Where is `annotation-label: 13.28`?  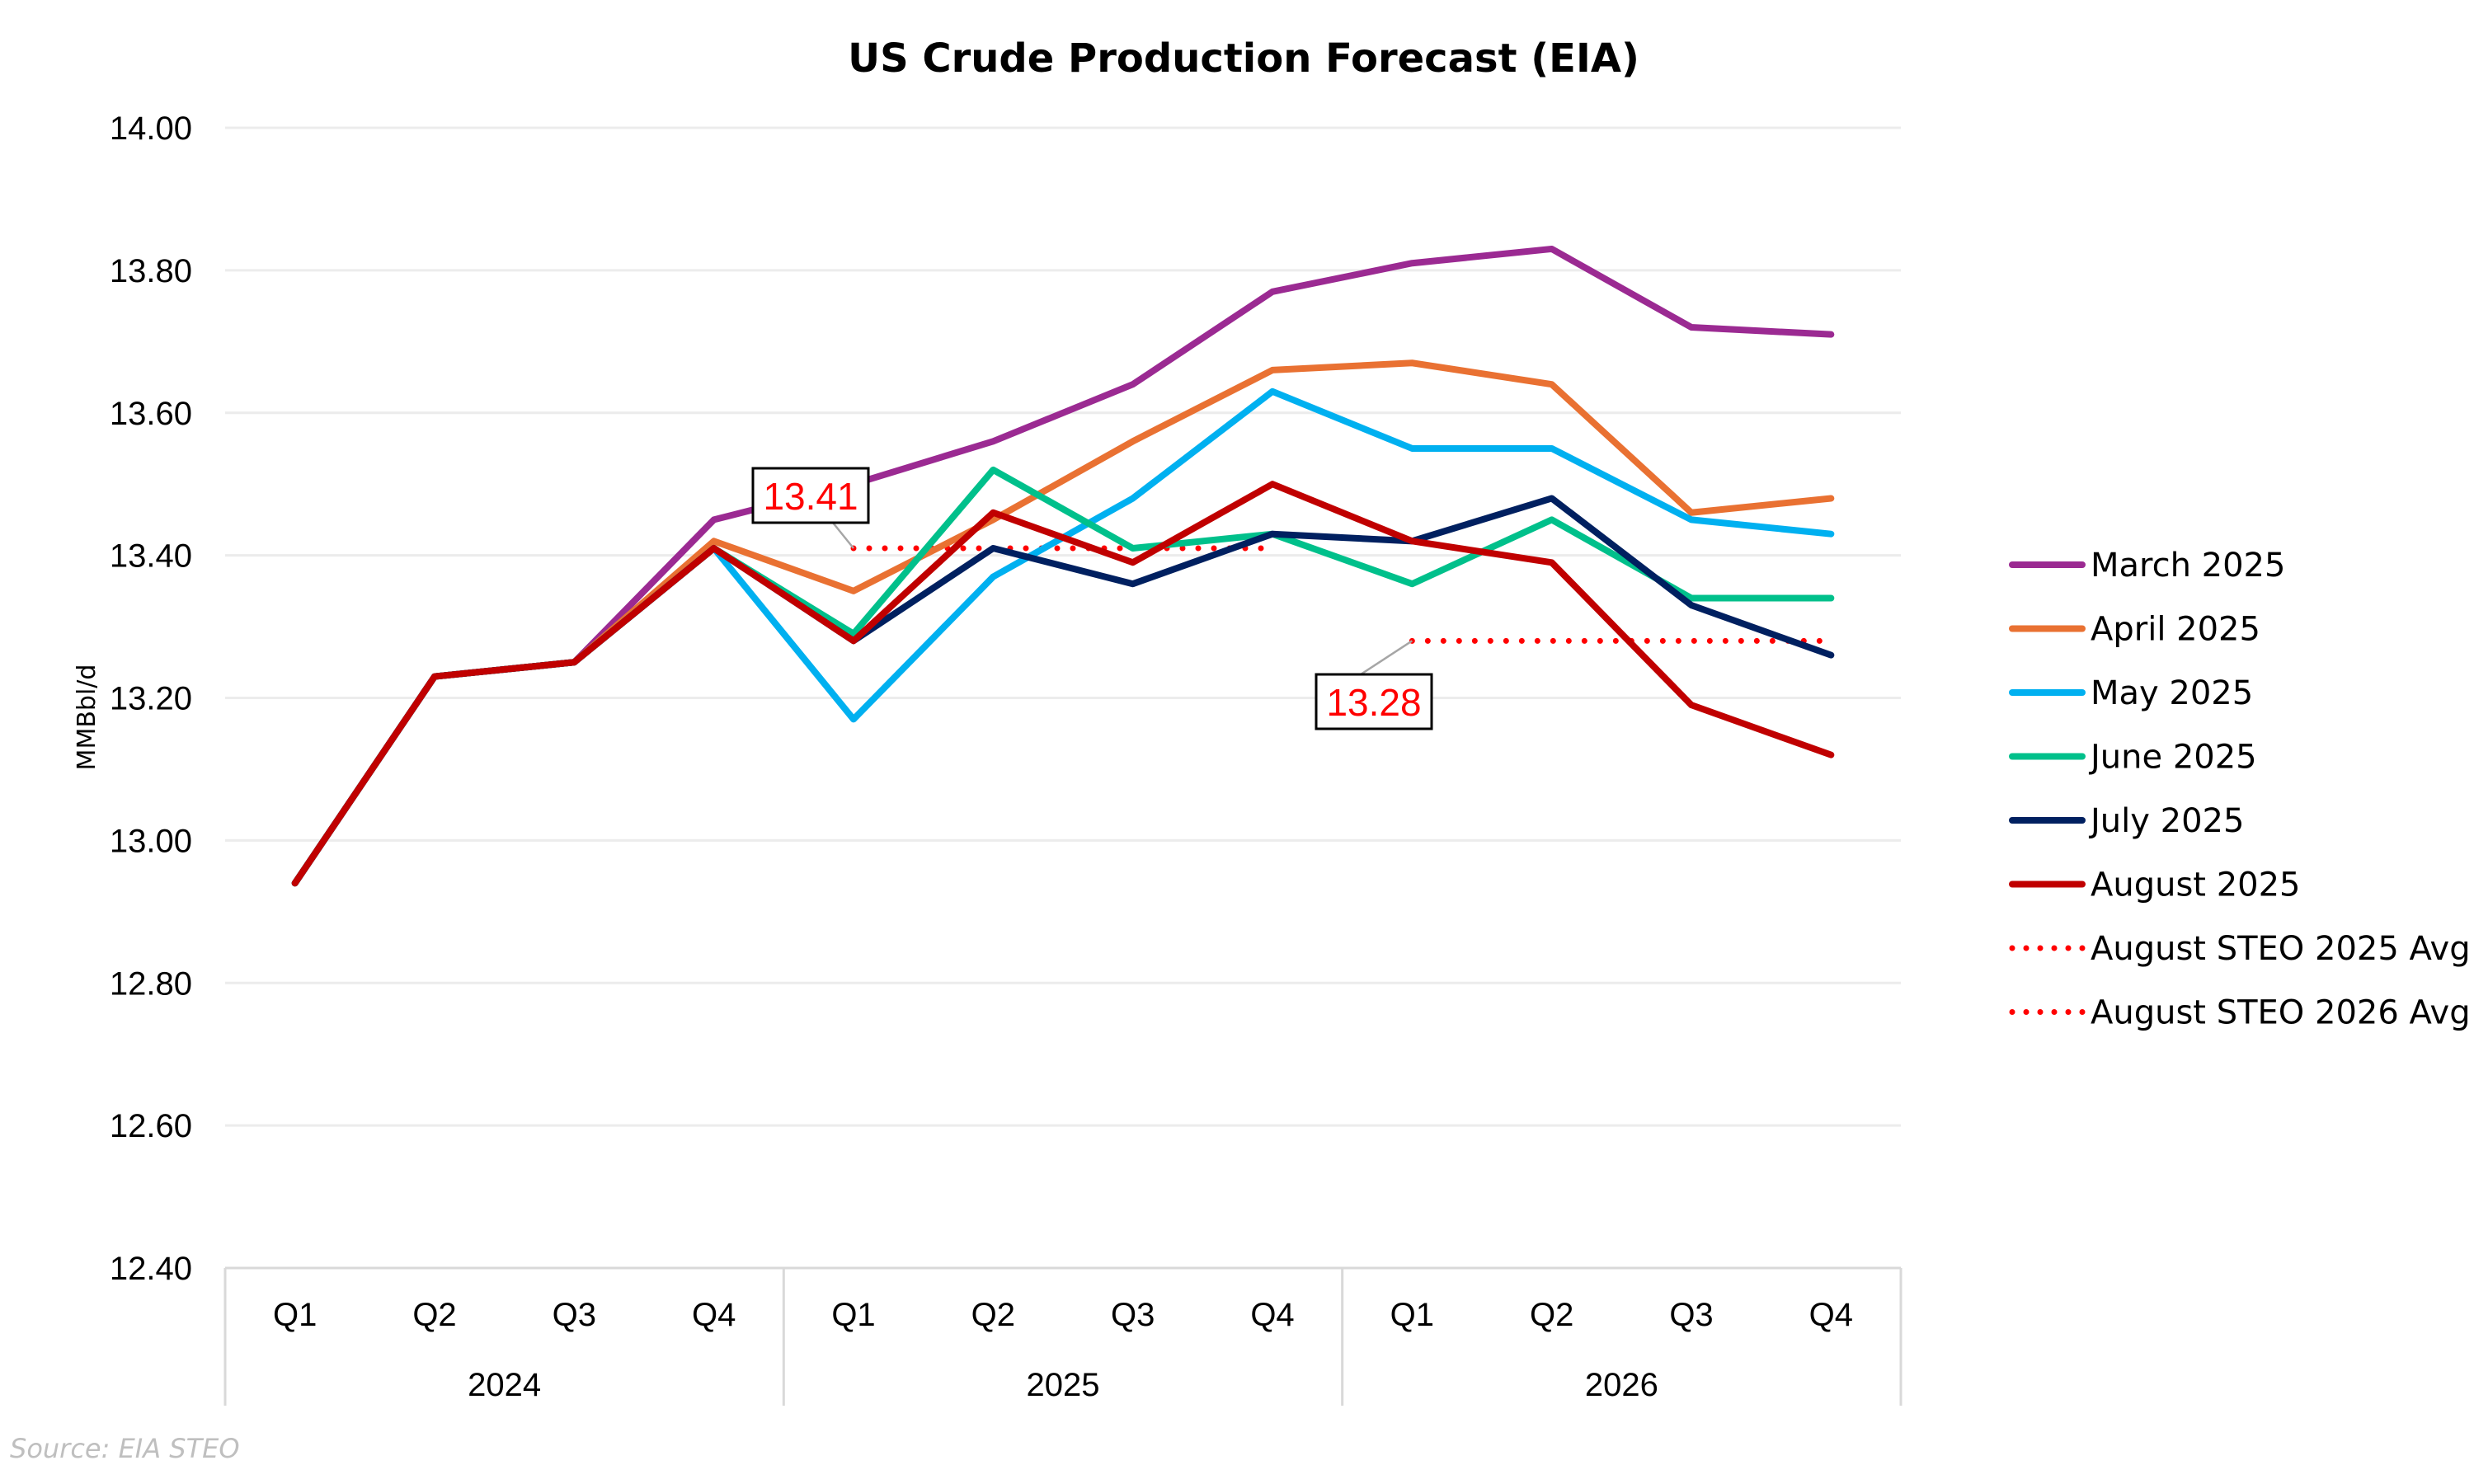
annotation-label: 13.28 is located at coordinates (1373, 702).